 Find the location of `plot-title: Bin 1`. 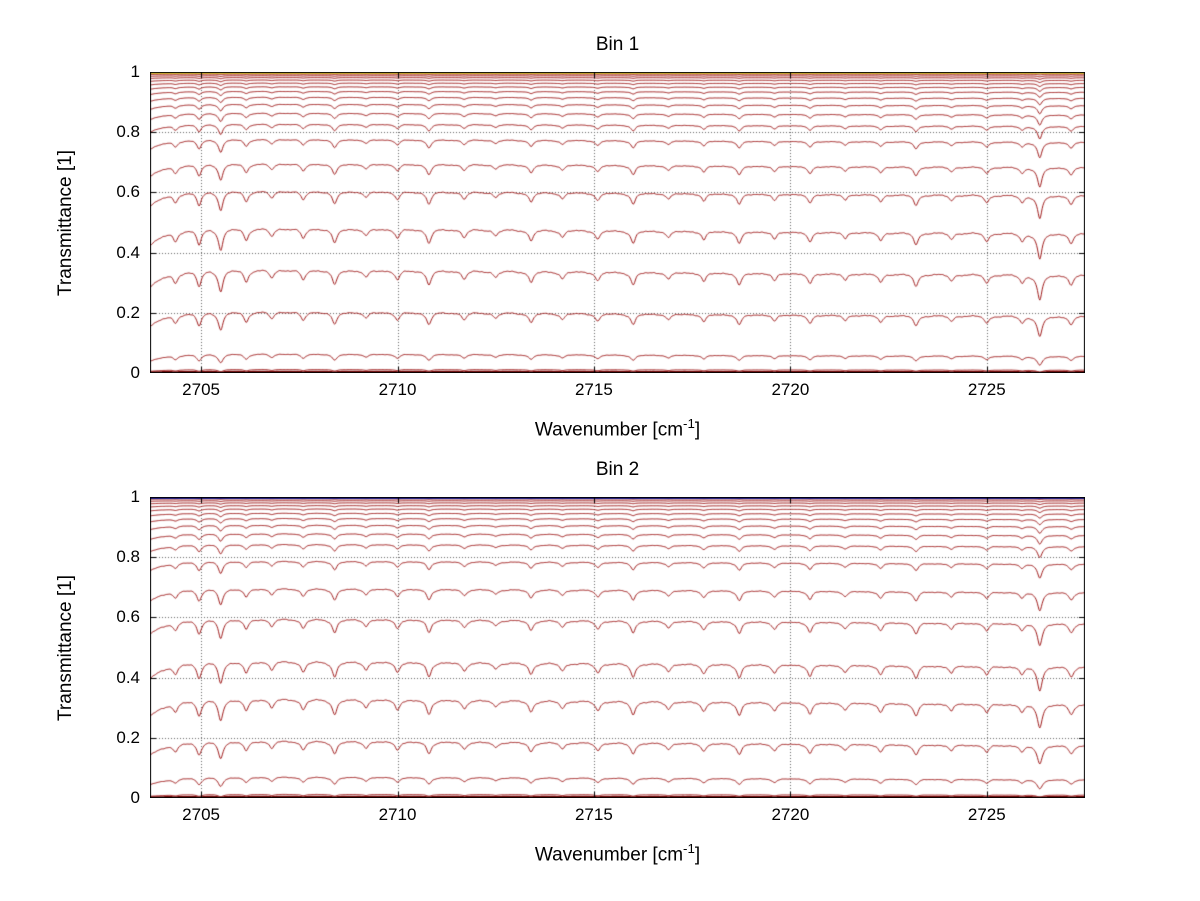

plot-title: Bin 1 is located at coordinates (617, 44).